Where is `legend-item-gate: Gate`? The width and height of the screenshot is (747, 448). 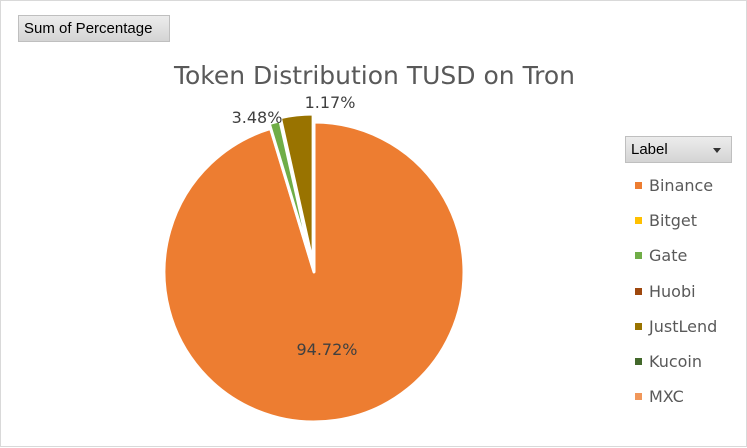
legend-item-gate: Gate is located at coordinates (676, 255).